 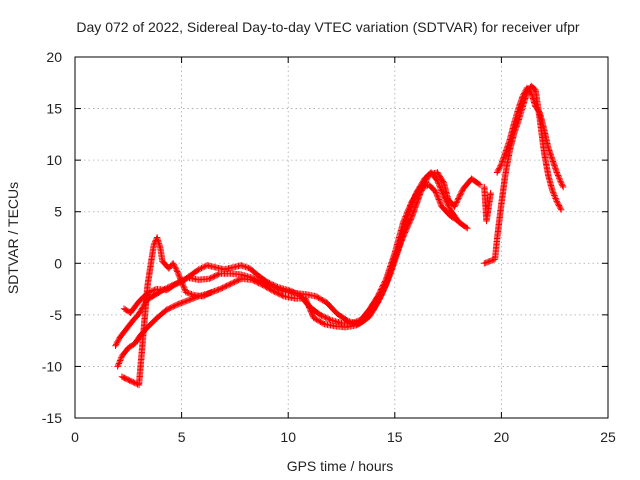 What do you see at coordinates (340, 466) in the screenshot?
I see `x-axis-title: GPS time / hours` at bounding box center [340, 466].